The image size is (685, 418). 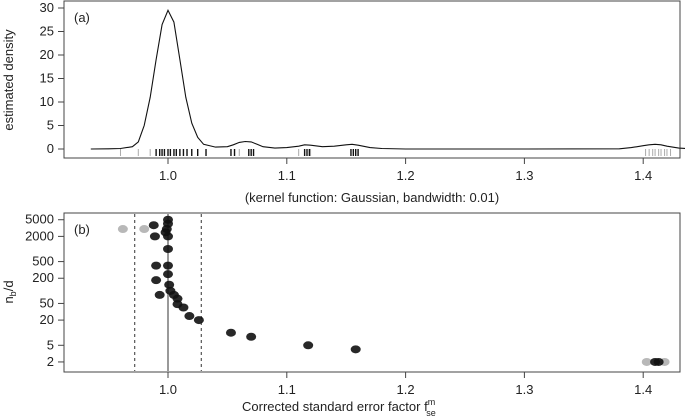 I want to click on y-tick-label-15: 15, so click(x=47, y=78).